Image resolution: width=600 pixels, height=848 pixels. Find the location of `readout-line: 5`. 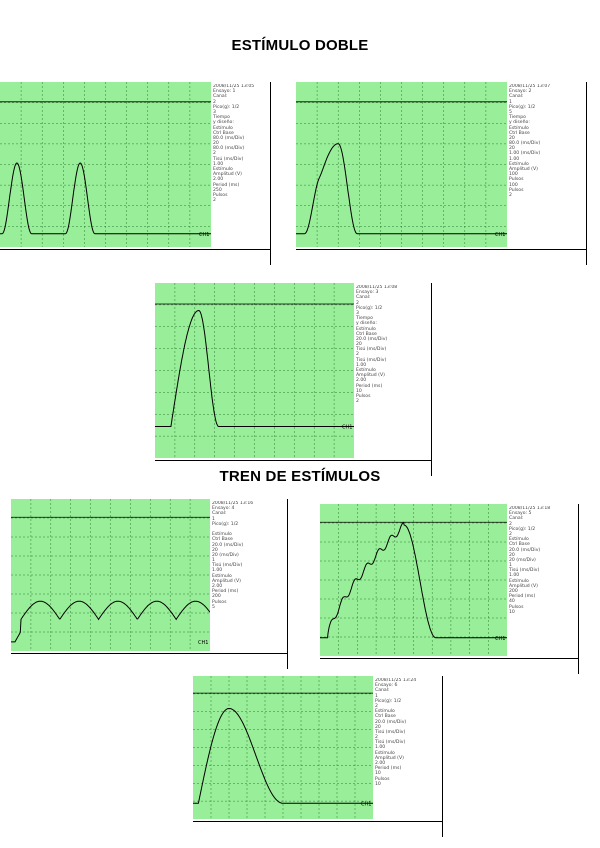

readout-line: 5 is located at coordinates (213, 607).